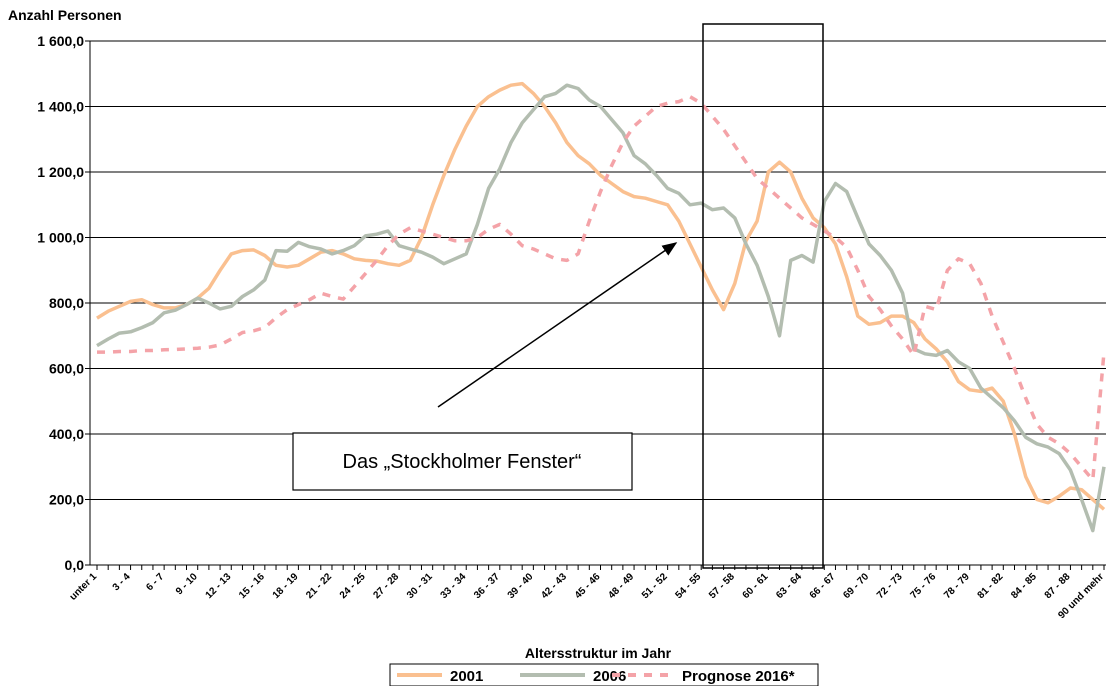 The height and width of the screenshot is (686, 1106). Describe the element at coordinates (856, 586) in the screenshot. I see `x-tick-label: 69 - 70` at that location.